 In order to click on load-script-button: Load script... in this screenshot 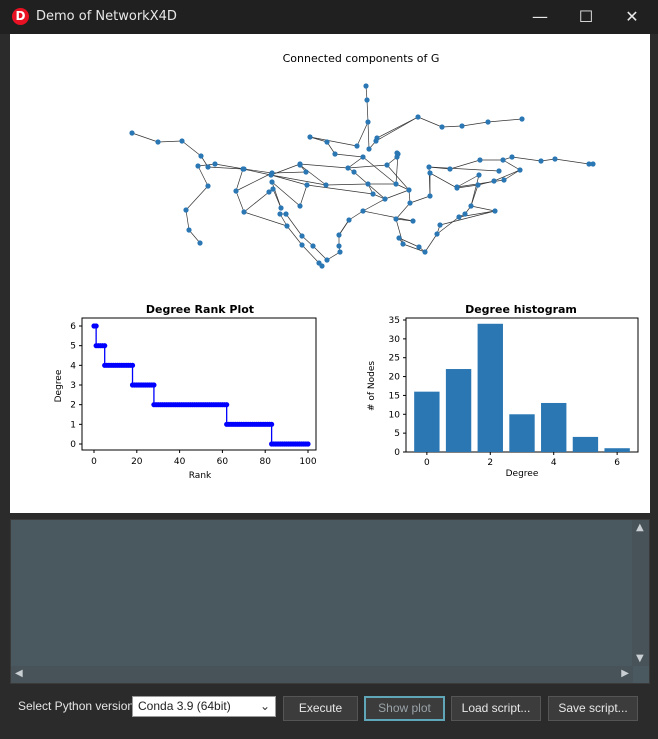, I will do `click(496, 708)`.